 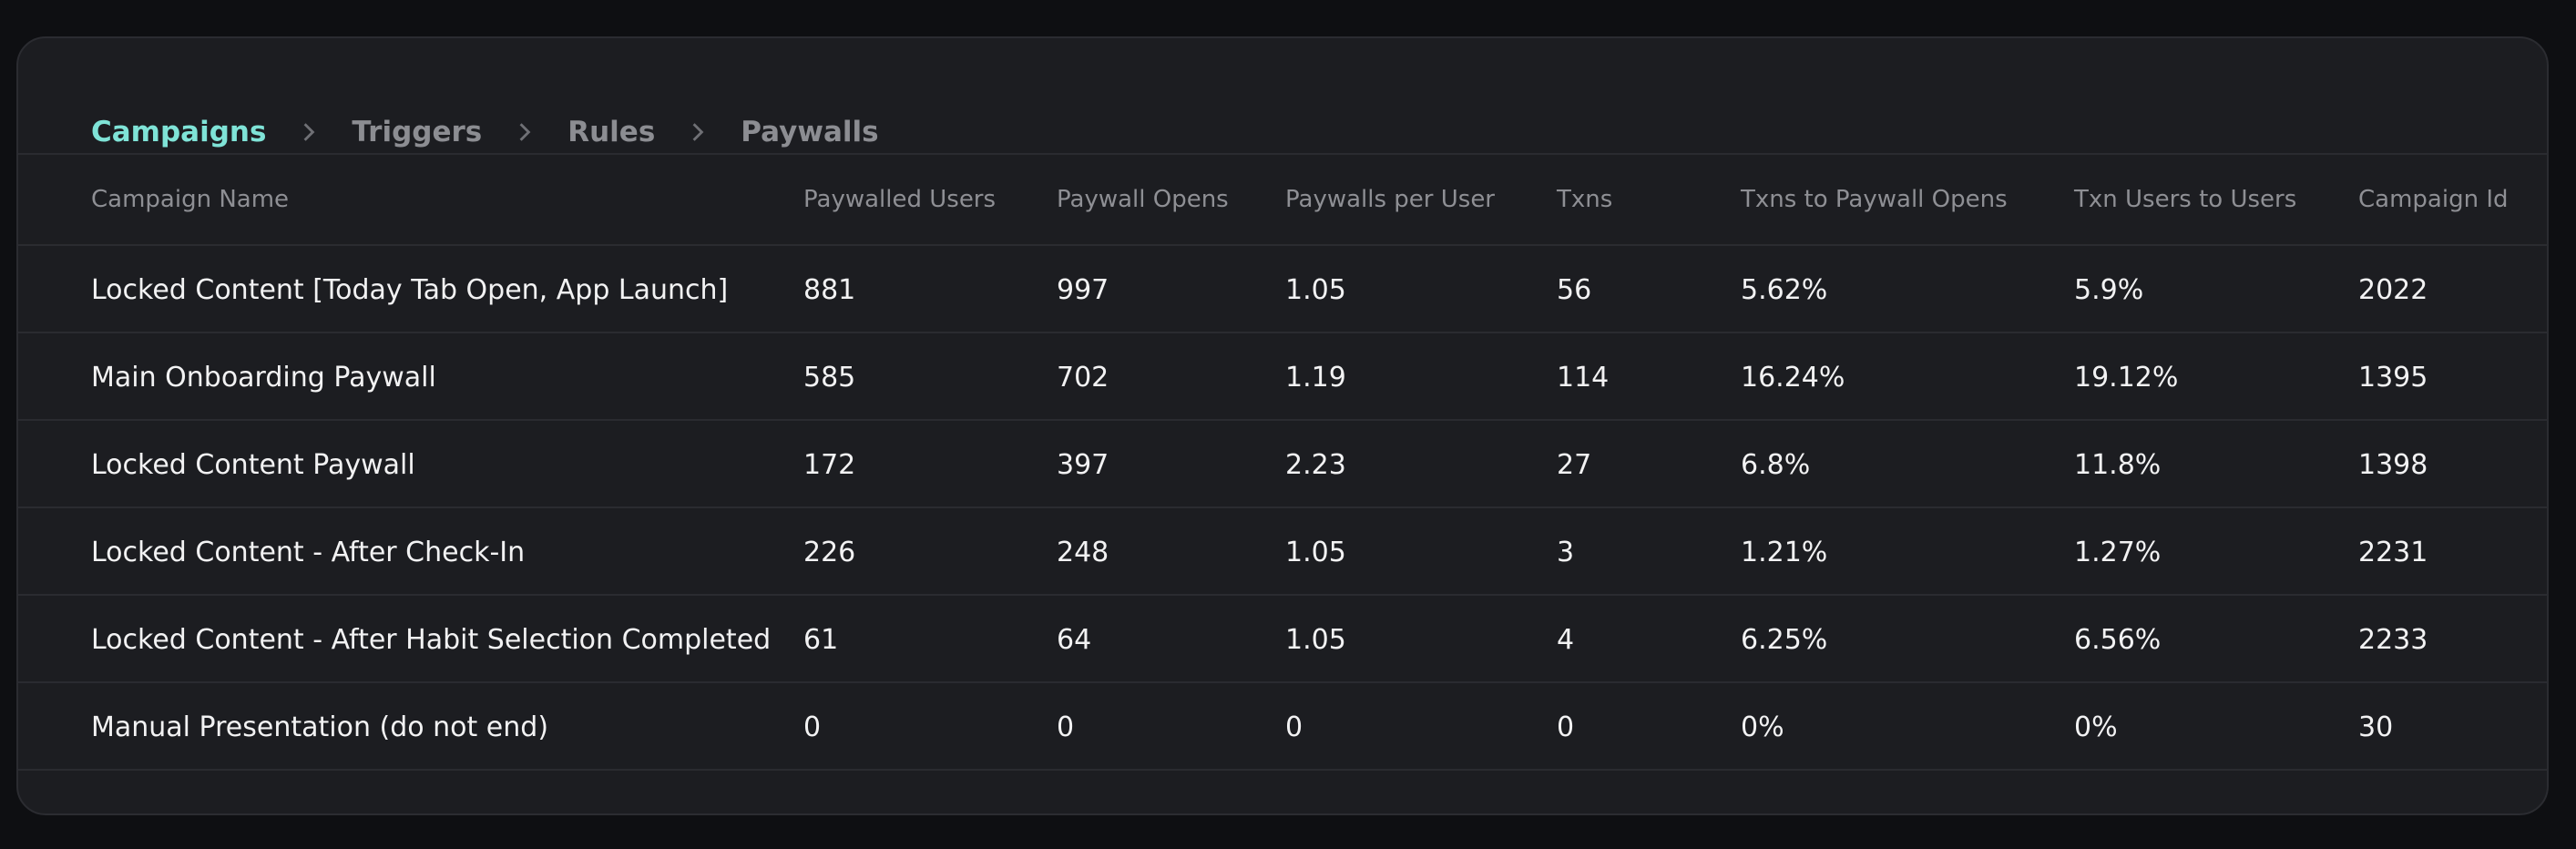 What do you see at coordinates (1784, 552) in the screenshot?
I see `table-cell: 1.21%` at bounding box center [1784, 552].